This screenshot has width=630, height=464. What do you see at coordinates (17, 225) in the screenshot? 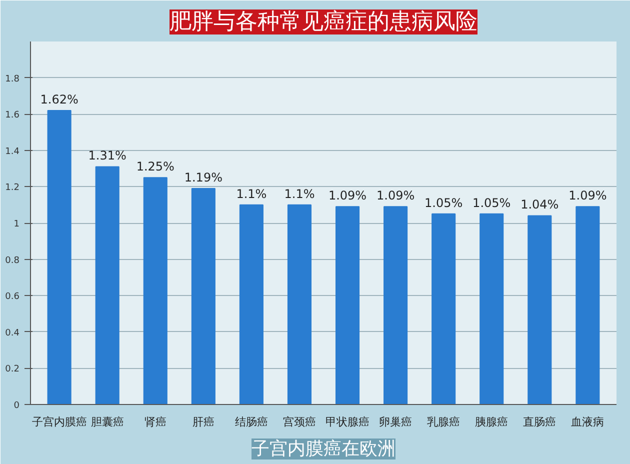
I see `y-tick-label: 1` at bounding box center [17, 225].